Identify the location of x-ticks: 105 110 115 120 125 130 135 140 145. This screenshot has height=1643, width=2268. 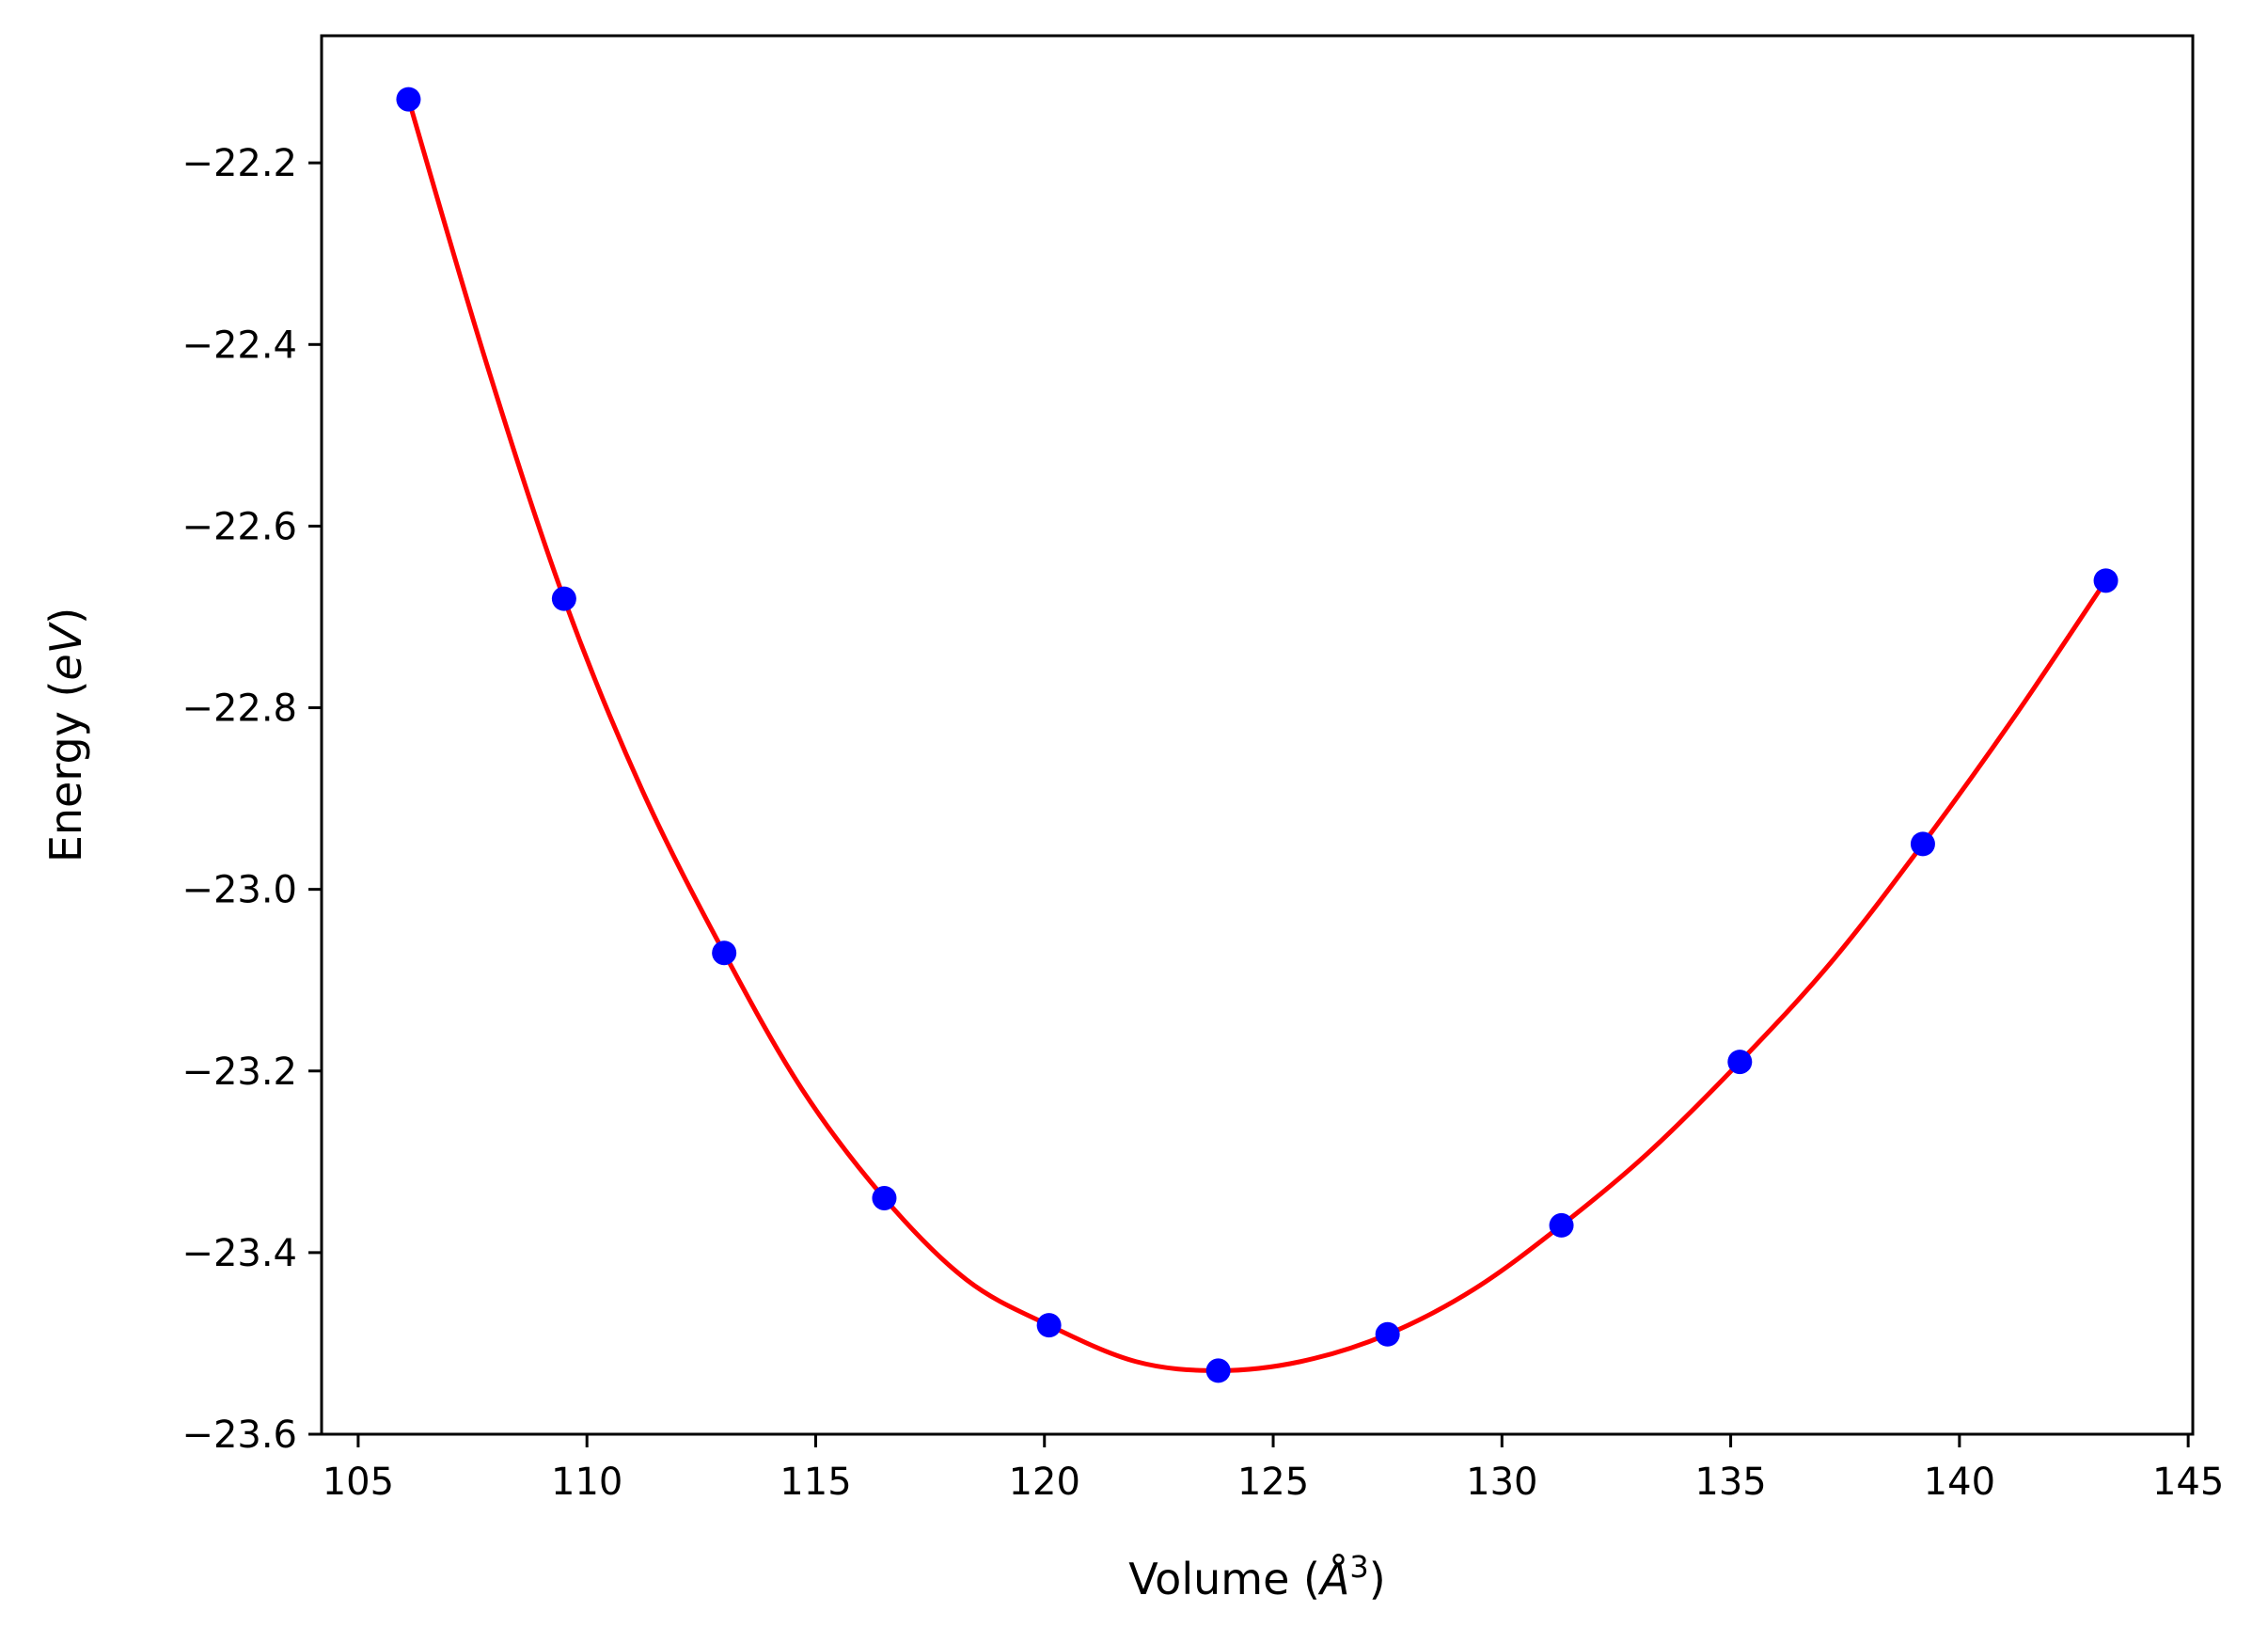
(1273, 1469).